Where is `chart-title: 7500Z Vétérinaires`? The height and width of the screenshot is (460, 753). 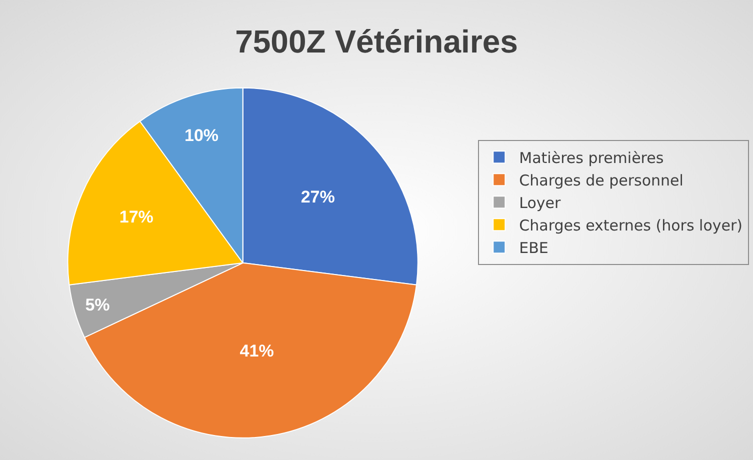
chart-title: 7500Z Vétérinaires is located at coordinates (376, 42).